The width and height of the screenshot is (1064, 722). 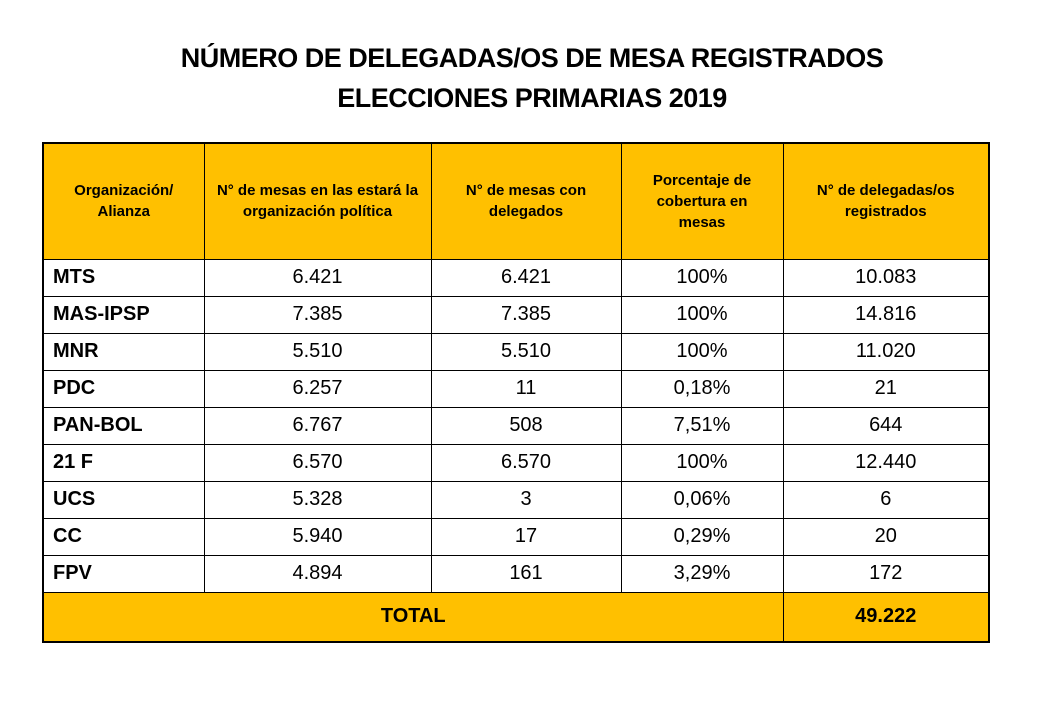 What do you see at coordinates (413, 617) in the screenshot?
I see `total-label: TOTAL` at bounding box center [413, 617].